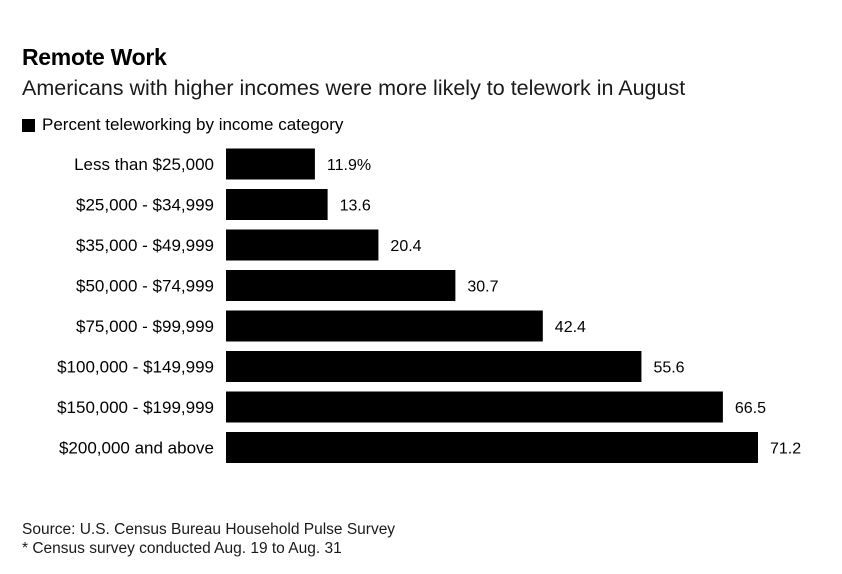  I want to click on value-label: 66.5, so click(750, 408).